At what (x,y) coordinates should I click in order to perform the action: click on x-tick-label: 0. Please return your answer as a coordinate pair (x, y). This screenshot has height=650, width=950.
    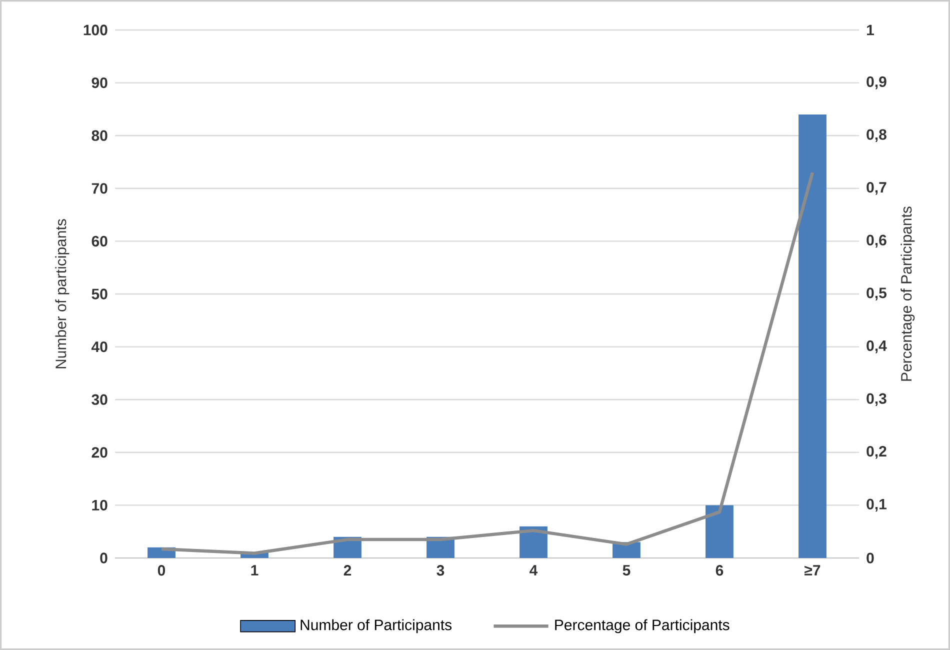
    Looking at the image, I should click on (162, 570).